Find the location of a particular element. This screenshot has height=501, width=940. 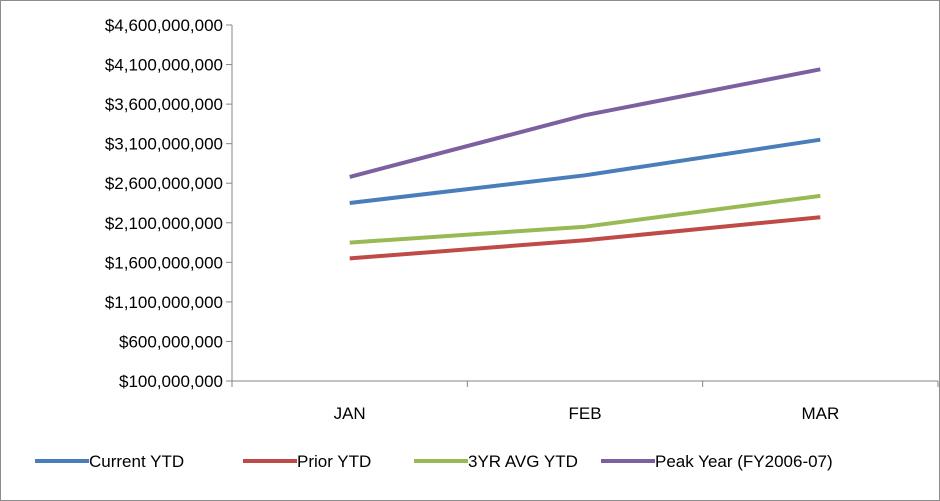

x-tick-label: JAN is located at coordinates (350, 413).